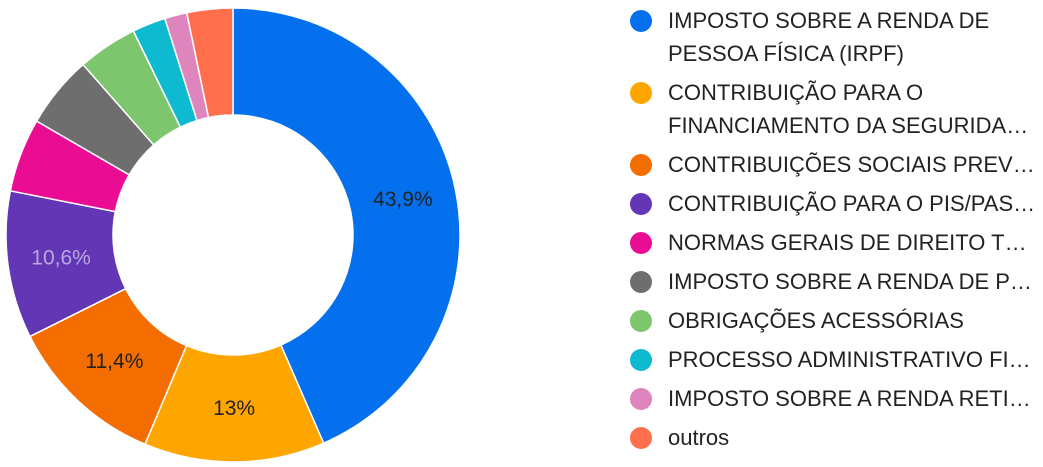 The height and width of the screenshot is (467, 1043). I want to click on slice-label-2: 13%, so click(234, 408).